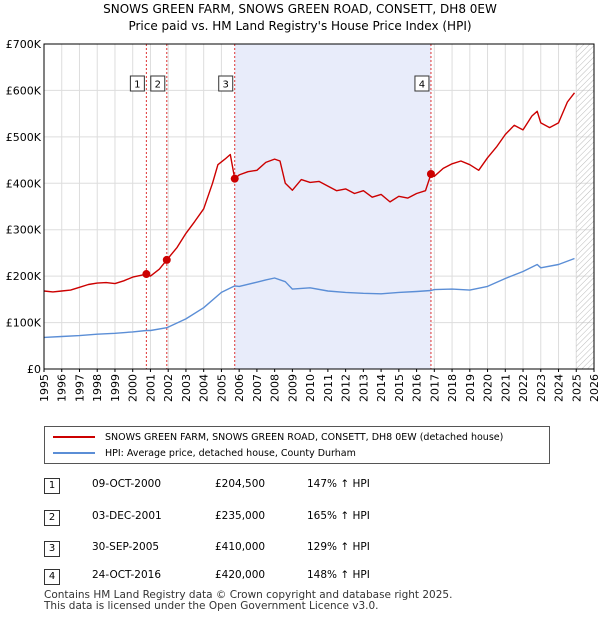 The height and width of the screenshot is (620, 600). What do you see at coordinates (24, 276) in the screenshot?
I see `y-tick-label: £200K` at bounding box center [24, 276].